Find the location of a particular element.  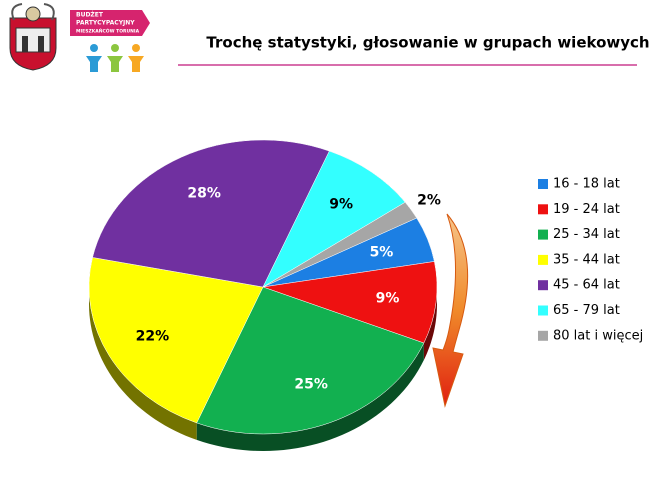

data-label: 5% is located at coordinates (382, 253).